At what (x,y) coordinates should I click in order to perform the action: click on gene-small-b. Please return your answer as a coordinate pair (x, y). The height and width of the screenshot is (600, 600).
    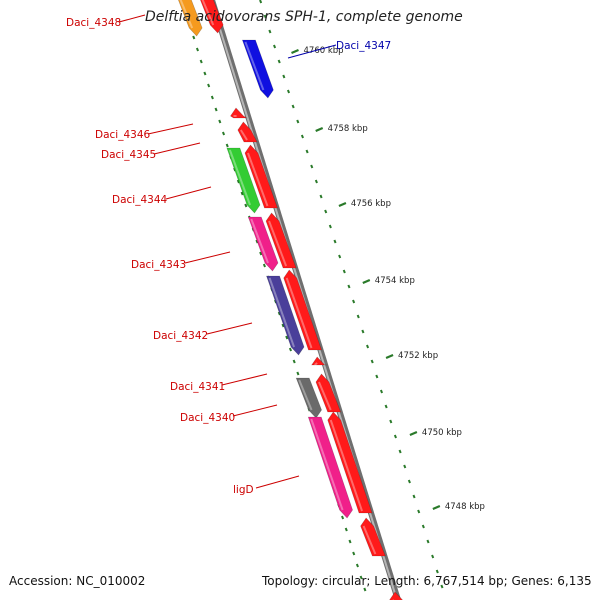
    Looking at the image, I should click on (319, 361).